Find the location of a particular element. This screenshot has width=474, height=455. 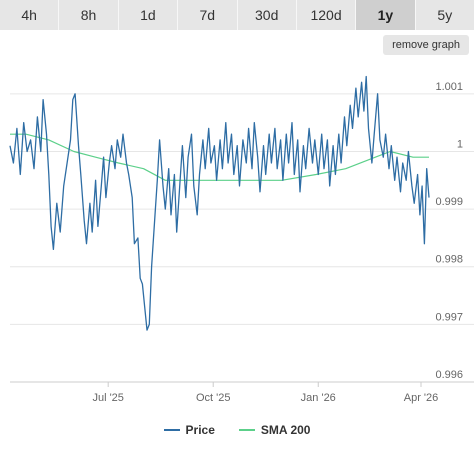

tab-30d: 30d is located at coordinates (267, 15).